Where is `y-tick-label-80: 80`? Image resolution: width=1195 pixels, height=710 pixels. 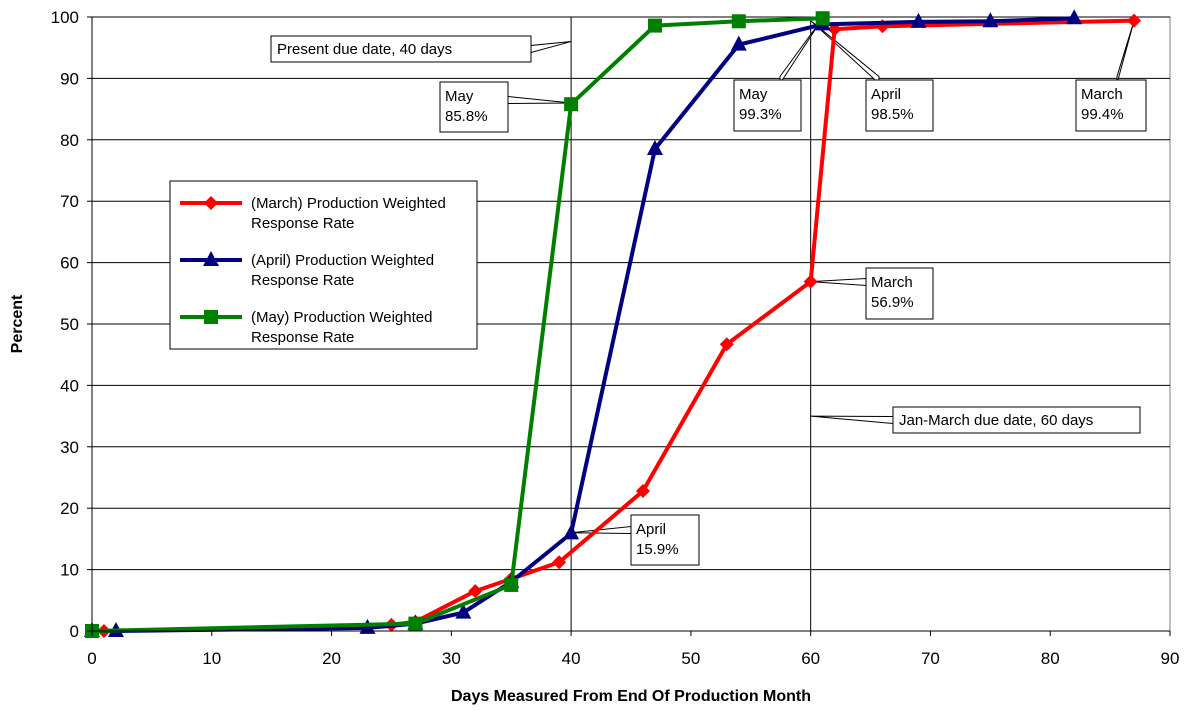 y-tick-label-80: 80 is located at coordinates (69, 140).